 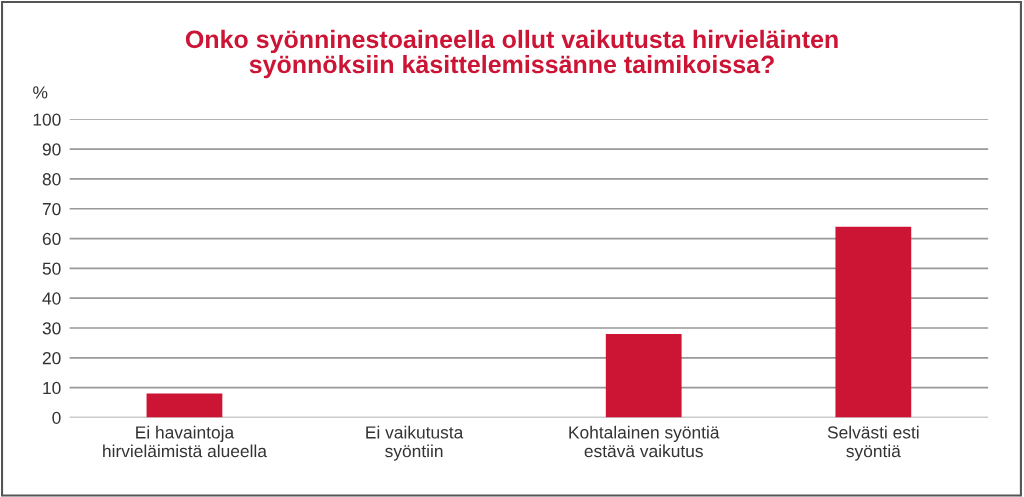 I want to click on x-tick-label: Selvästi esti syöntiä, so click(x=873, y=443).